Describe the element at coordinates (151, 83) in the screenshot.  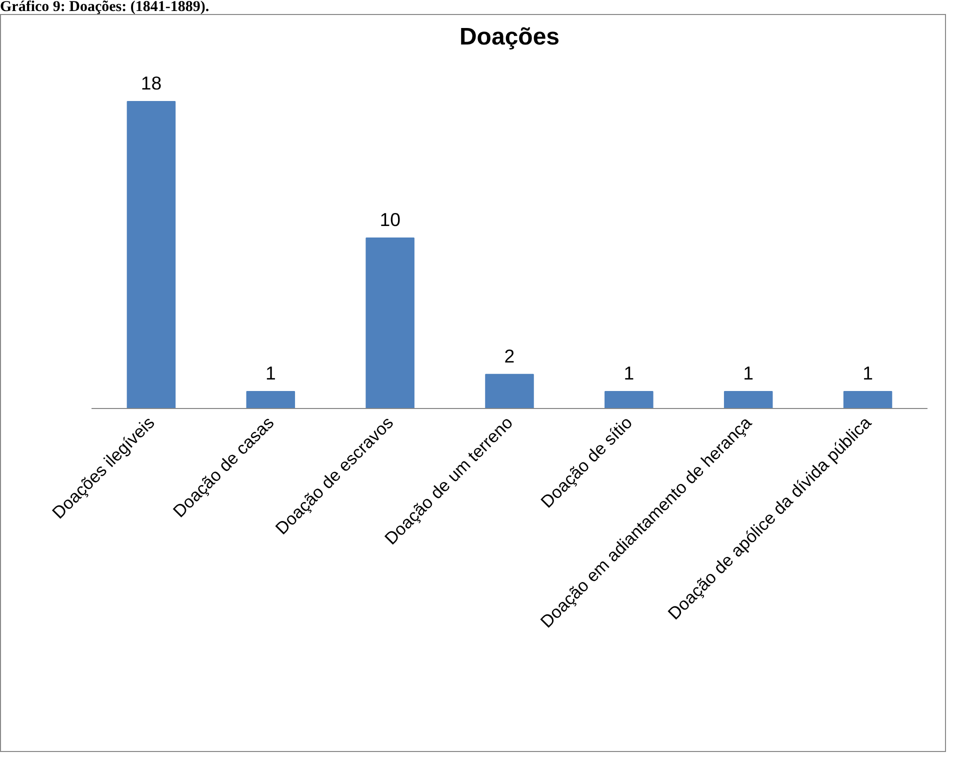
I see `data-label: 18` at that location.